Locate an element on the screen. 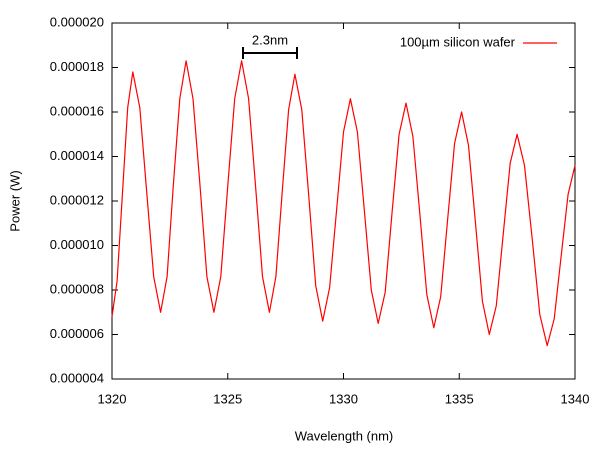  y-tick-label: 0.000008 is located at coordinates (77, 288).